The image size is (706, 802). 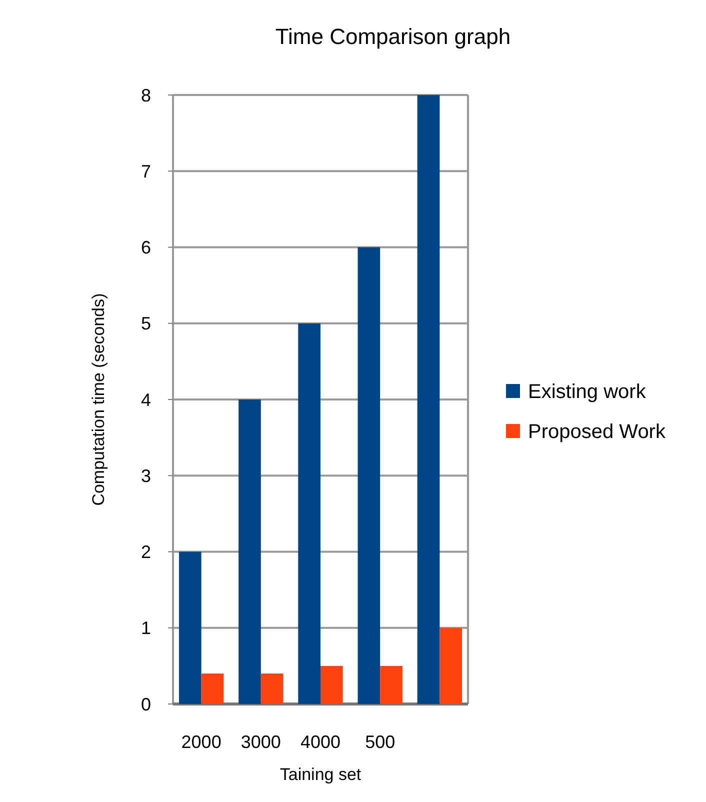 I want to click on x-tick-label: 2000, so click(x=201, y=742).